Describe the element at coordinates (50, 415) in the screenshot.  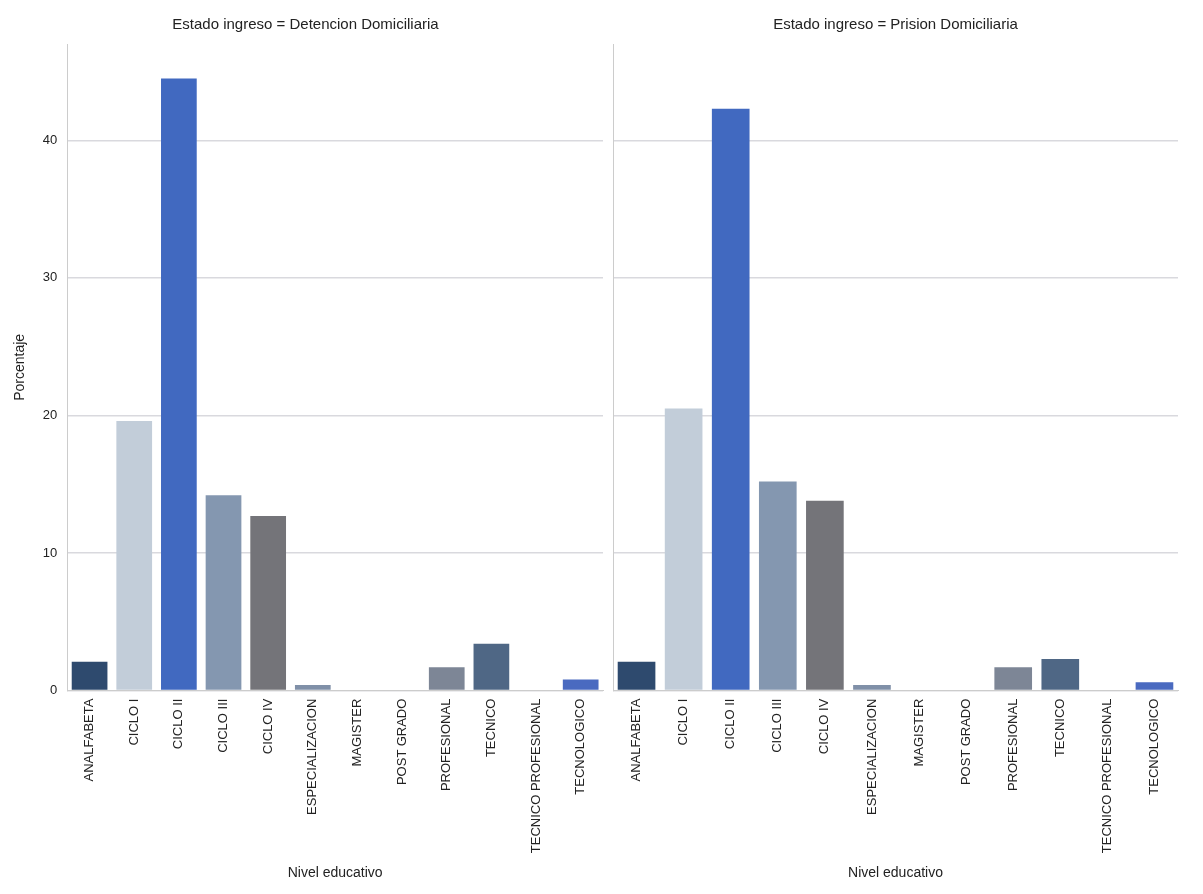
I see `y-tick-label: 20` at that location.